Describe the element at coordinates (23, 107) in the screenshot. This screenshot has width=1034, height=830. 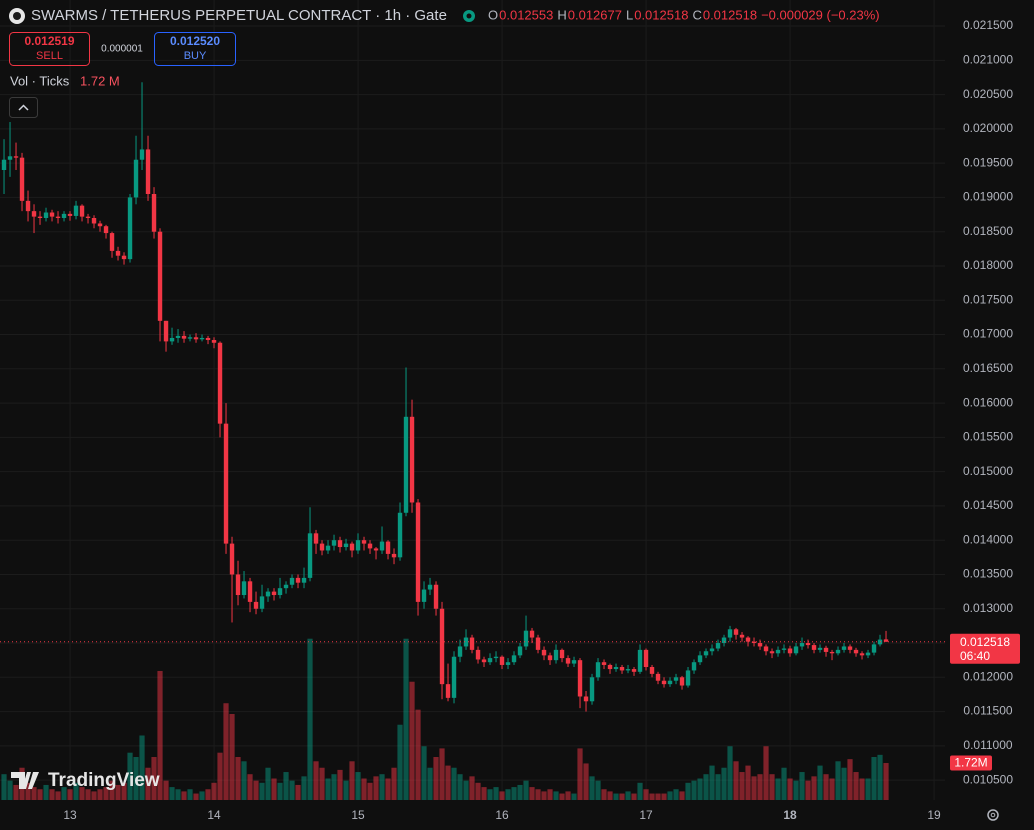
I see `collapse-button` at that location.